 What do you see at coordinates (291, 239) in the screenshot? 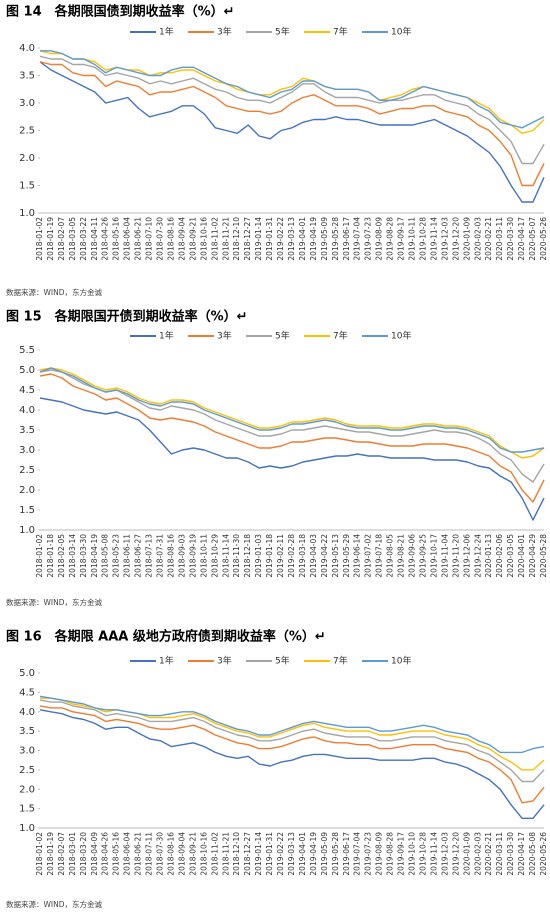
I see `x-tick-label: 2019-03-13` at bounding box center [291, 239].